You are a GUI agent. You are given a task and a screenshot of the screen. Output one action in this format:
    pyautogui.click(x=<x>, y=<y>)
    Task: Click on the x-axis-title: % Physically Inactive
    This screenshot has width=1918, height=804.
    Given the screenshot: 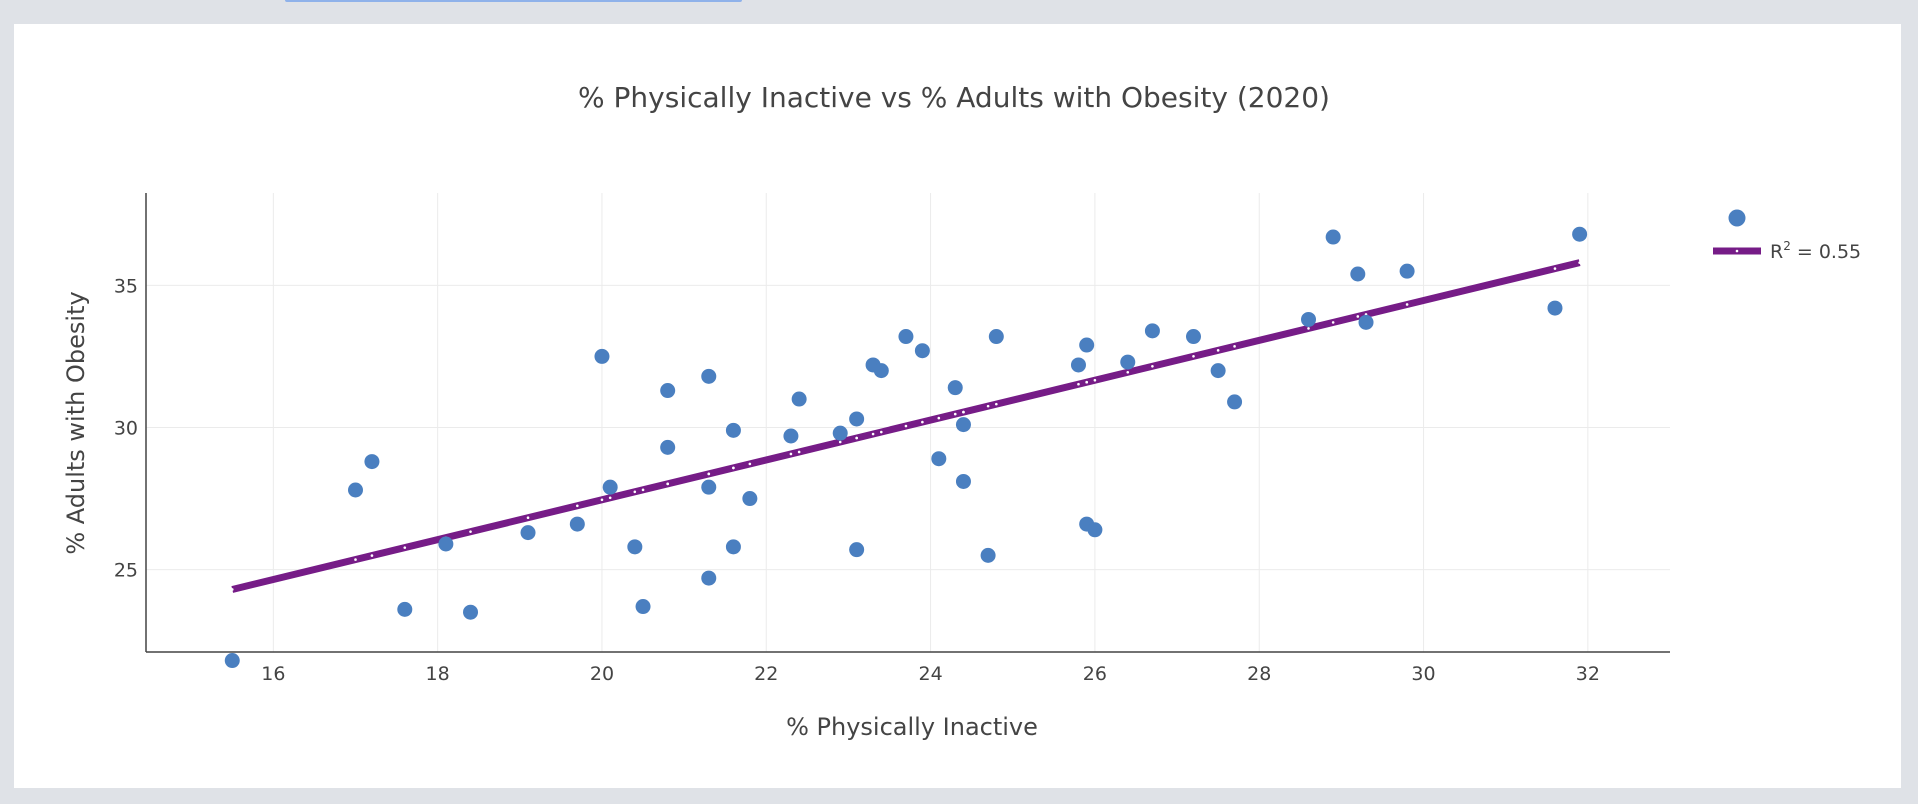 What is the action you would take?
    pyautogui.click(x=912, y=727)
    